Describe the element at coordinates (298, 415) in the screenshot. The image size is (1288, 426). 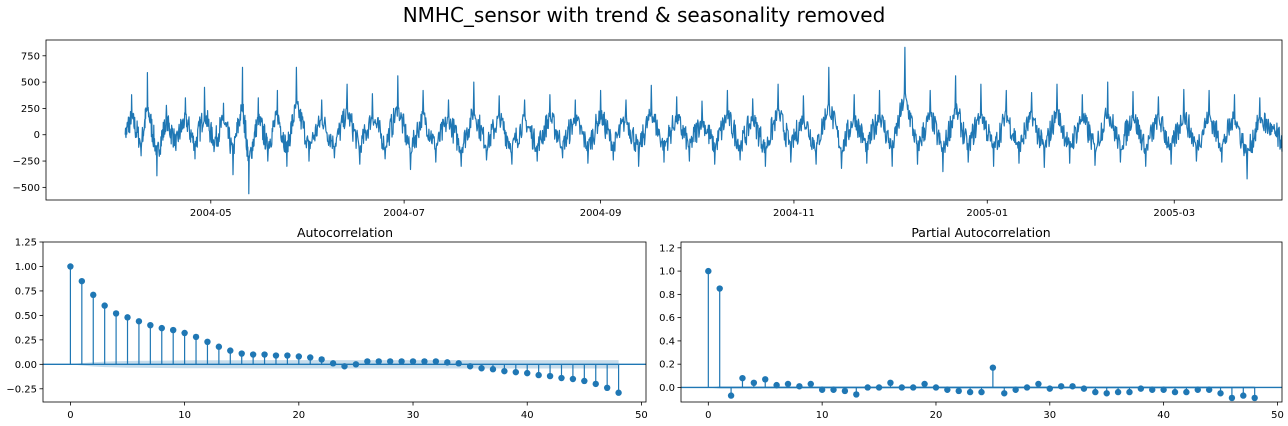
I see `acf-xtick-label: 20` at that location.